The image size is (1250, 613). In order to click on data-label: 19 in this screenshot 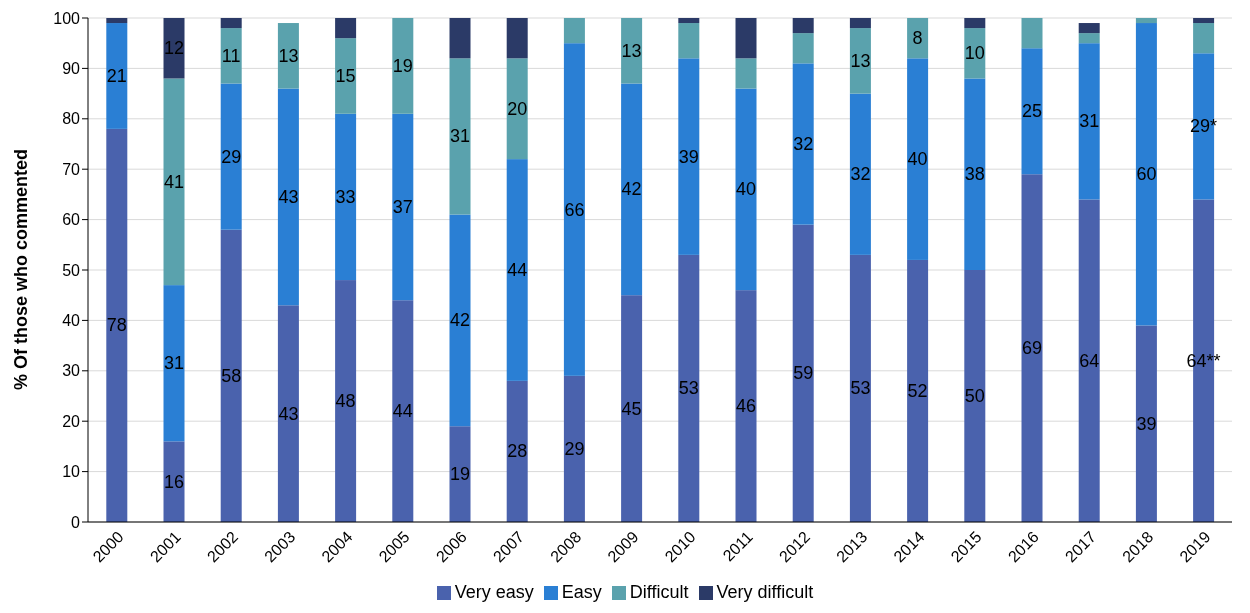, I will do `click(460, 474)`.